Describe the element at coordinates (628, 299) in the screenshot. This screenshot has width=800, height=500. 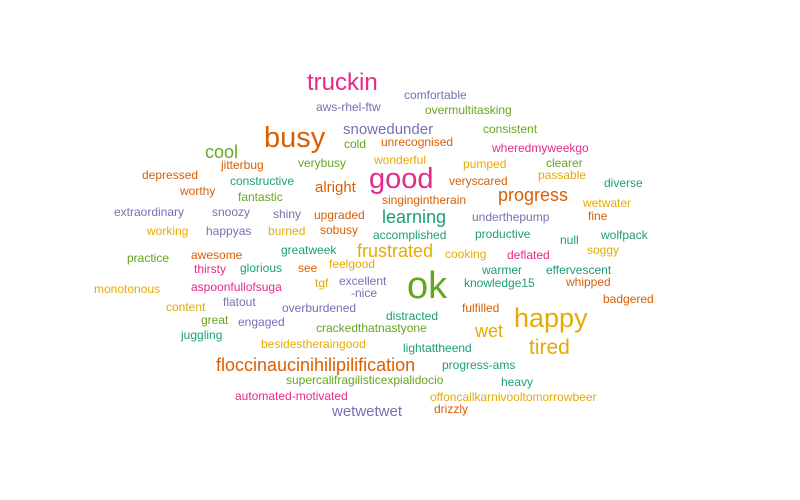
I see `word-badgered: badgered` at that location.